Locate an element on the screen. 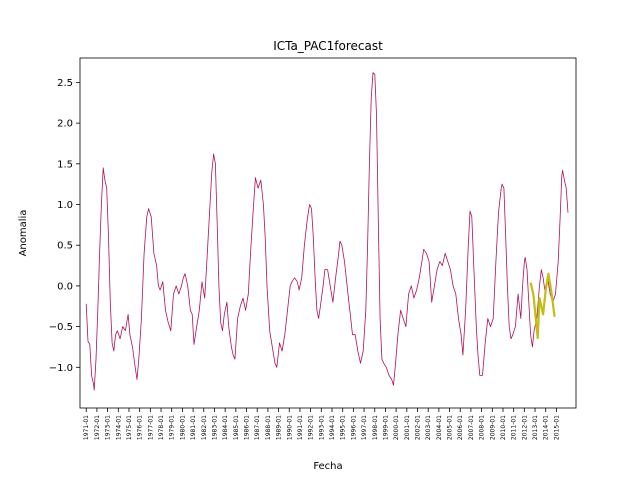  x-tick-label: 1996-01 is located at coordinates (353, 427).